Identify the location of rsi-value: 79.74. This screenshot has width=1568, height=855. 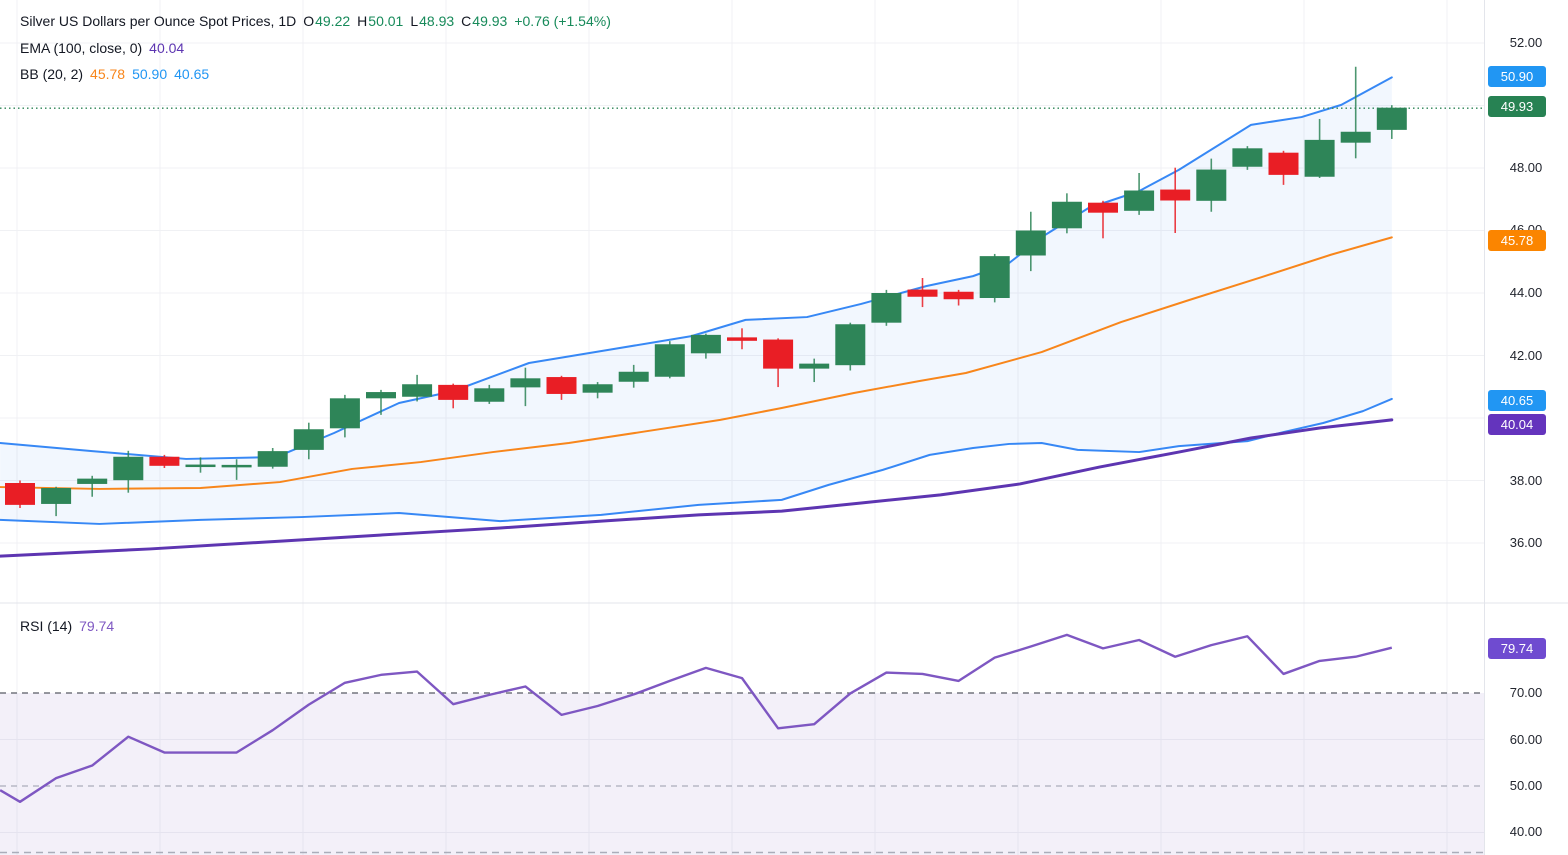
(97, 626).